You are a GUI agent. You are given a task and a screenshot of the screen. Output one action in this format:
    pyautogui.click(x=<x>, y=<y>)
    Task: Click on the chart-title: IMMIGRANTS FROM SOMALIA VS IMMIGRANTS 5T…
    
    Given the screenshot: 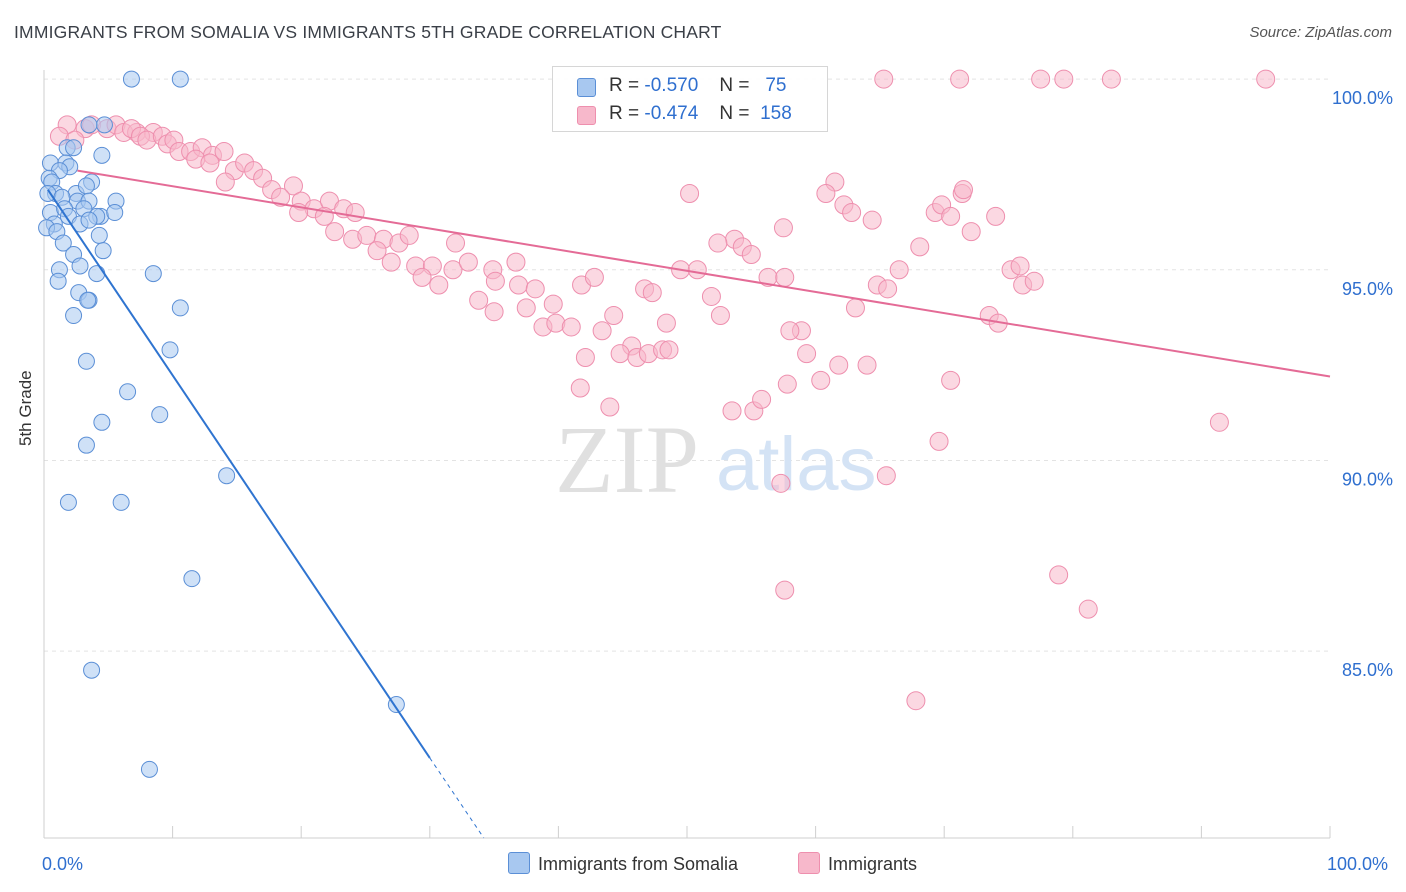 What is the action you would take?
    pyautogui.click(x=368, y=32)
    